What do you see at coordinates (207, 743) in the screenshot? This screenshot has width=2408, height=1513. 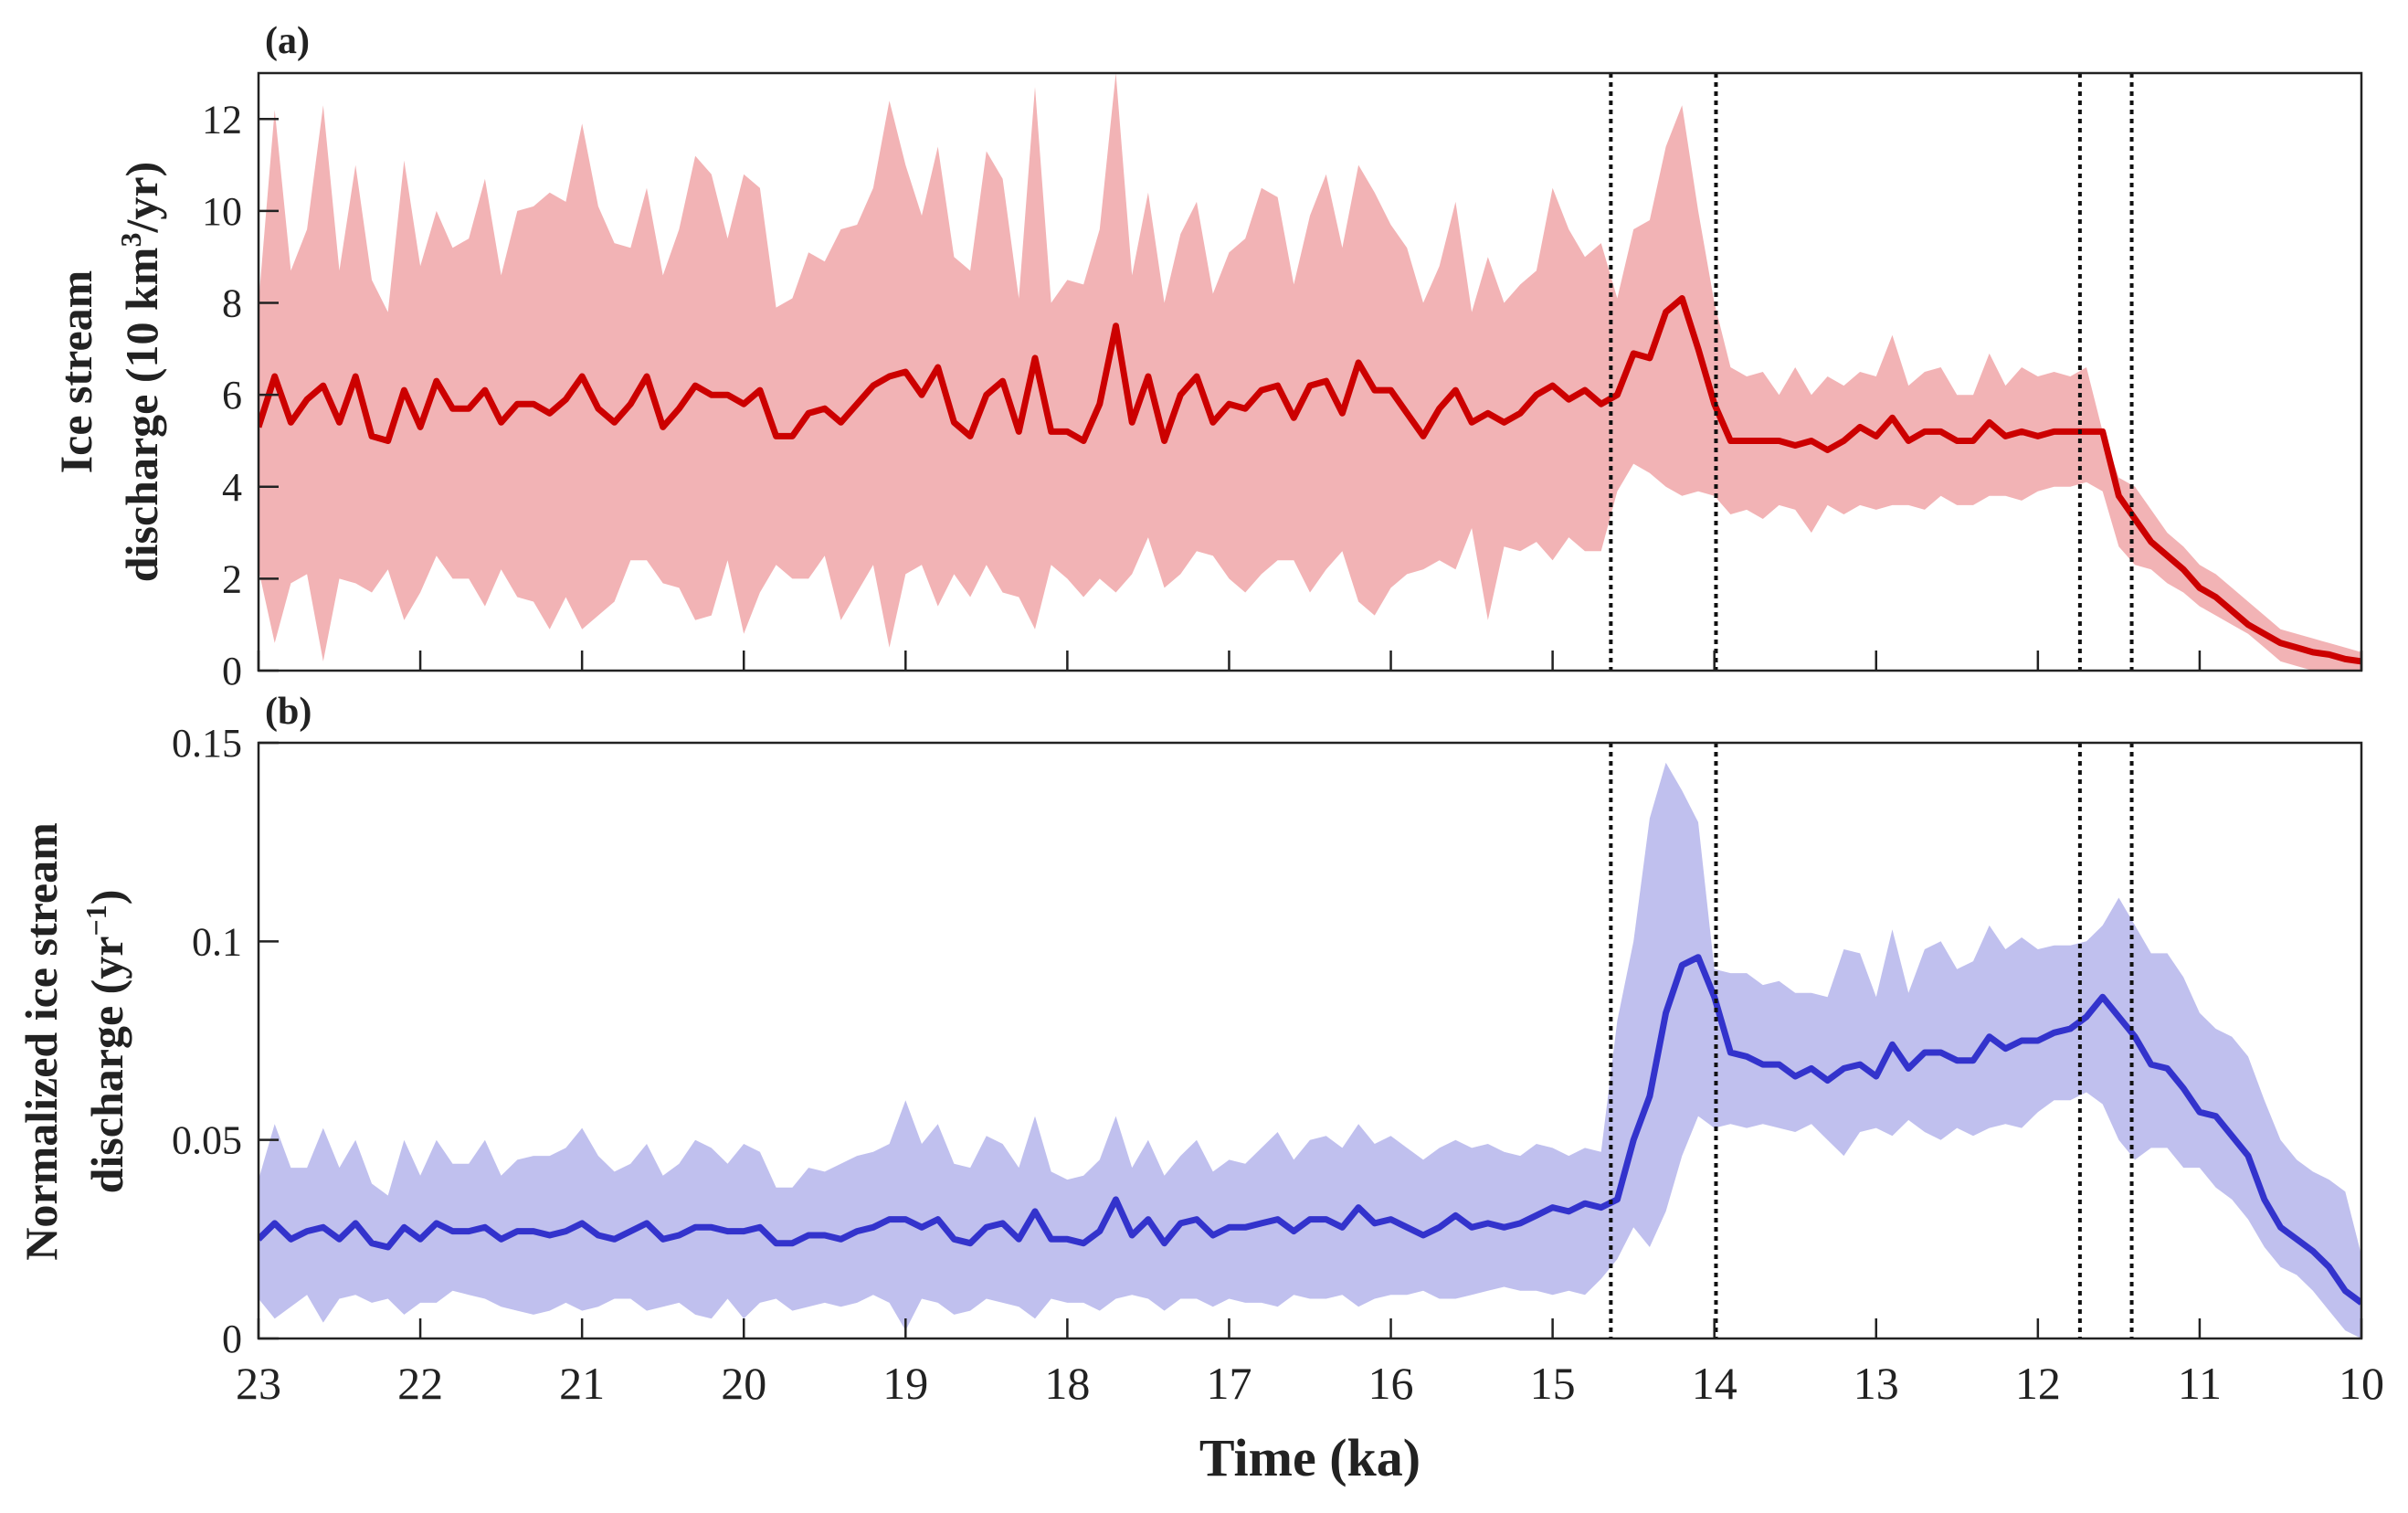 I see `y-tick-label: 0.15` at bounding box center [207, 743].